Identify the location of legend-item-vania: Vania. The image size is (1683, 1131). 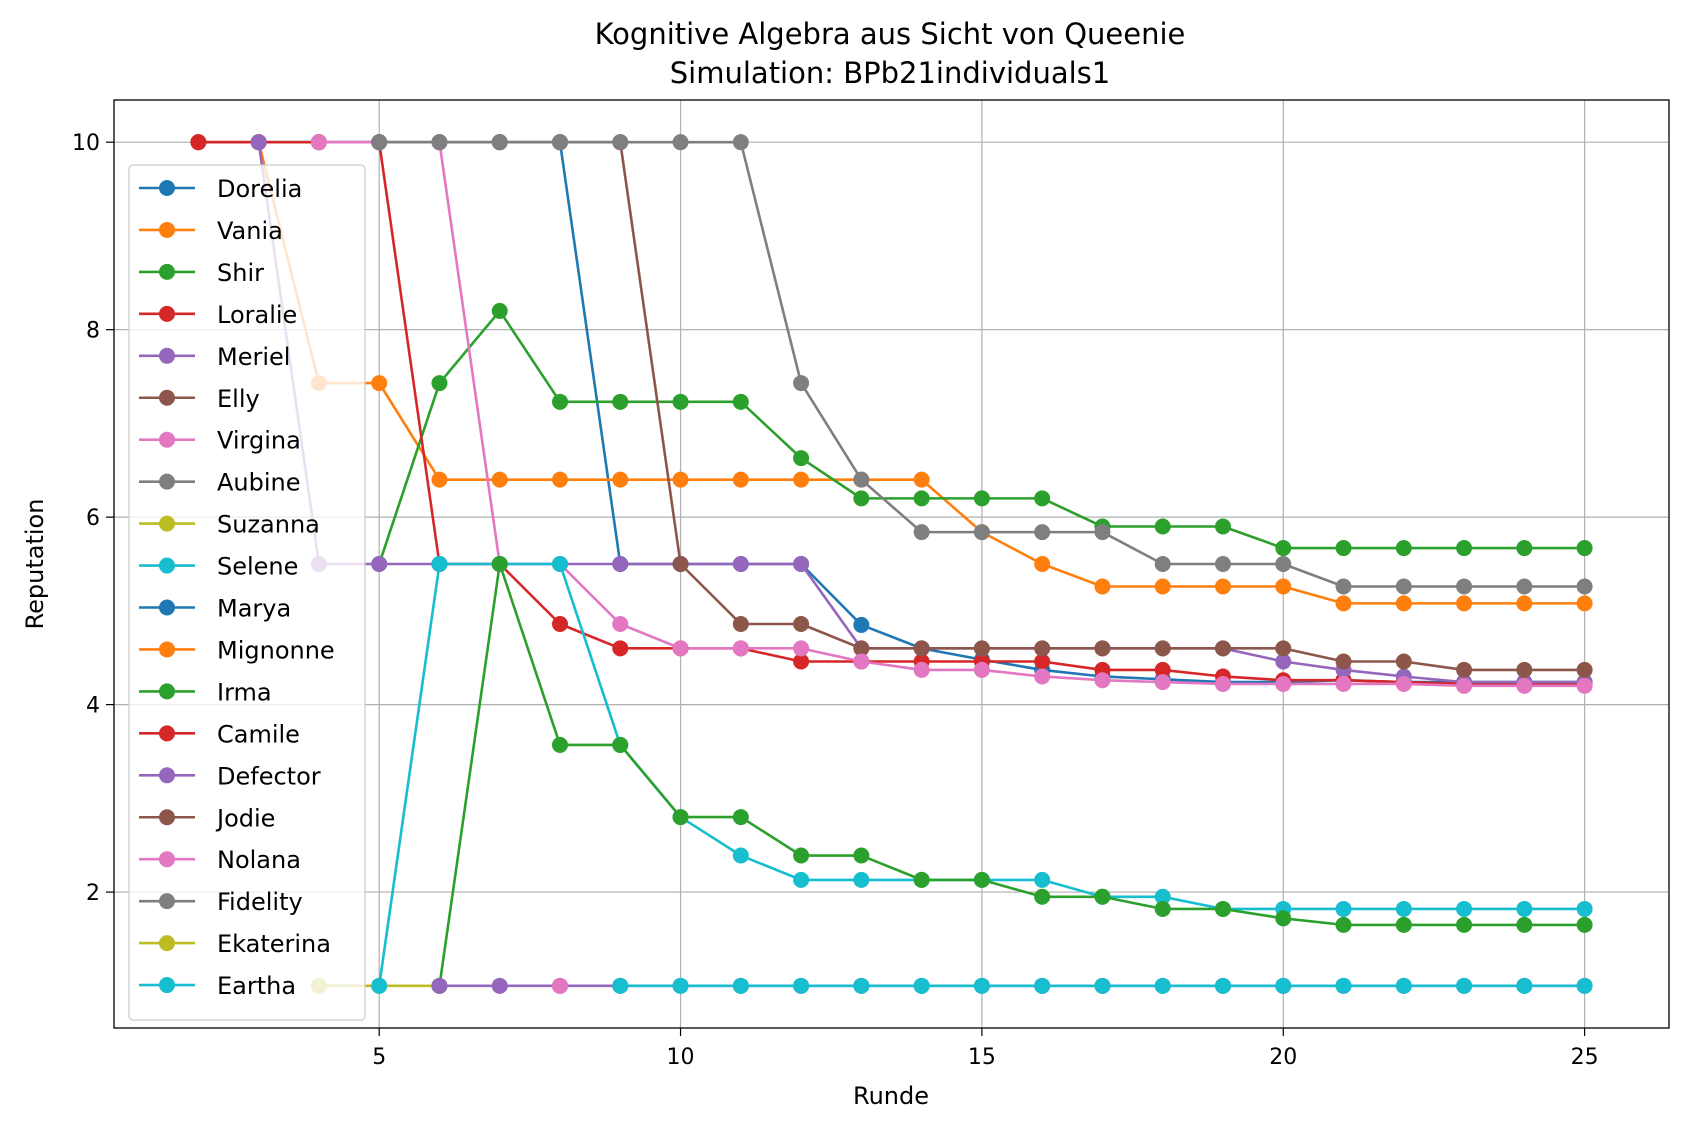
(211, 231).